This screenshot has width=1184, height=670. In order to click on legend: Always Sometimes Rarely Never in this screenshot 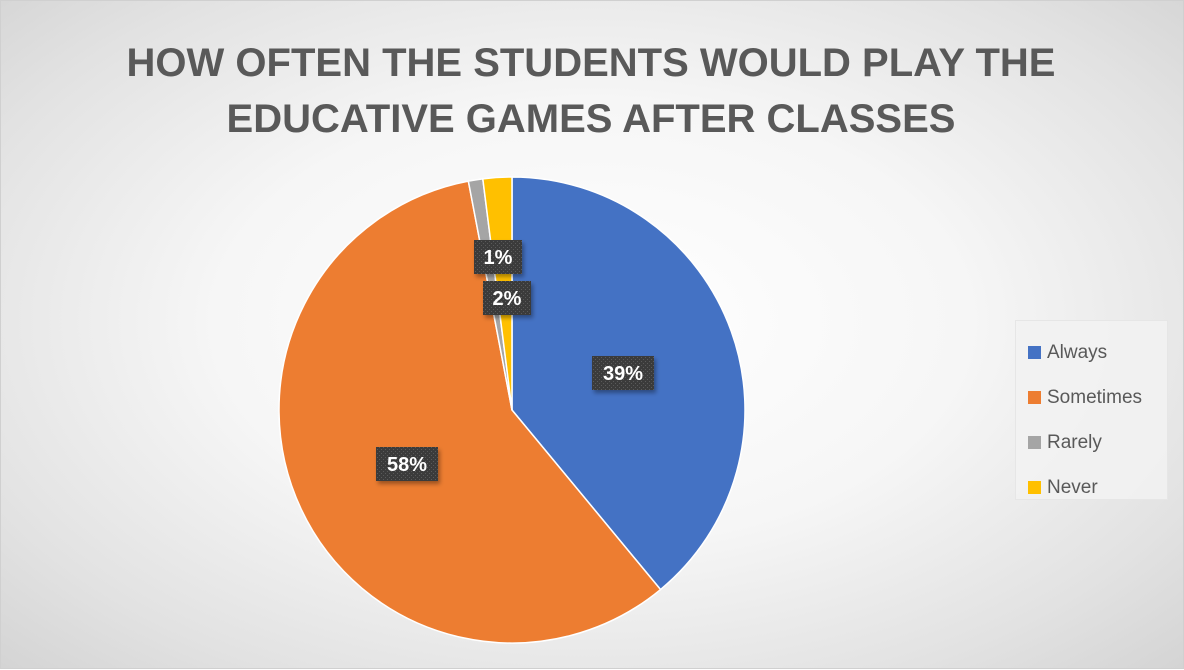, I will do `click(1091, 410)`.